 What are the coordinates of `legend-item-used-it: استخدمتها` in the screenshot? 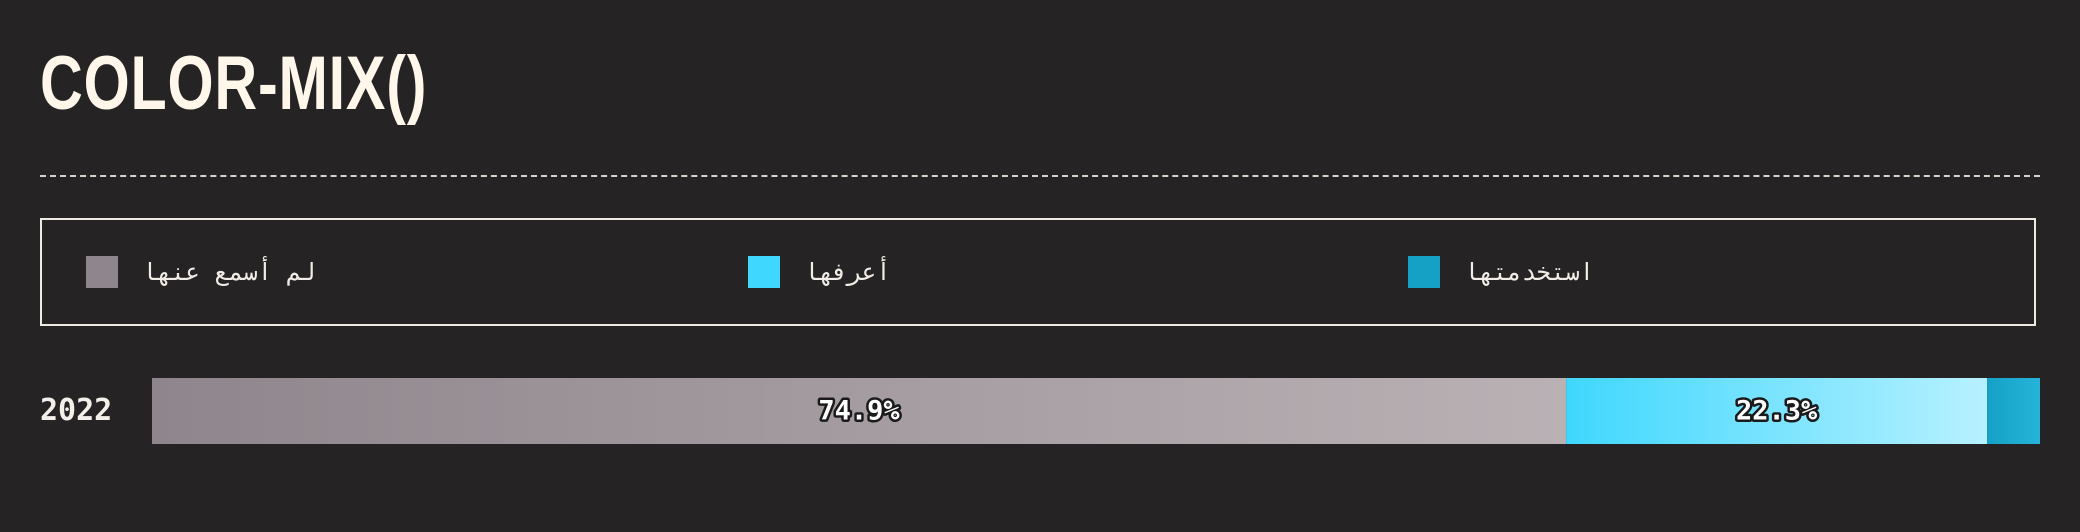 It's located at (1501, 272).